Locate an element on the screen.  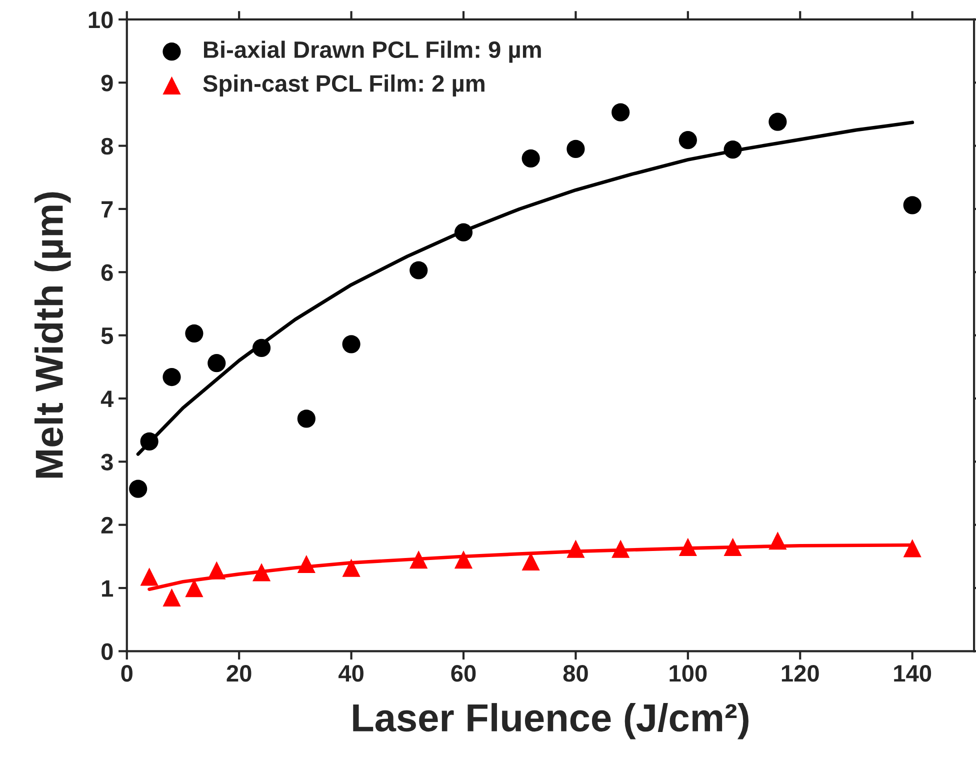
y-tick-label: 4 is located at coordinates (107, 399).